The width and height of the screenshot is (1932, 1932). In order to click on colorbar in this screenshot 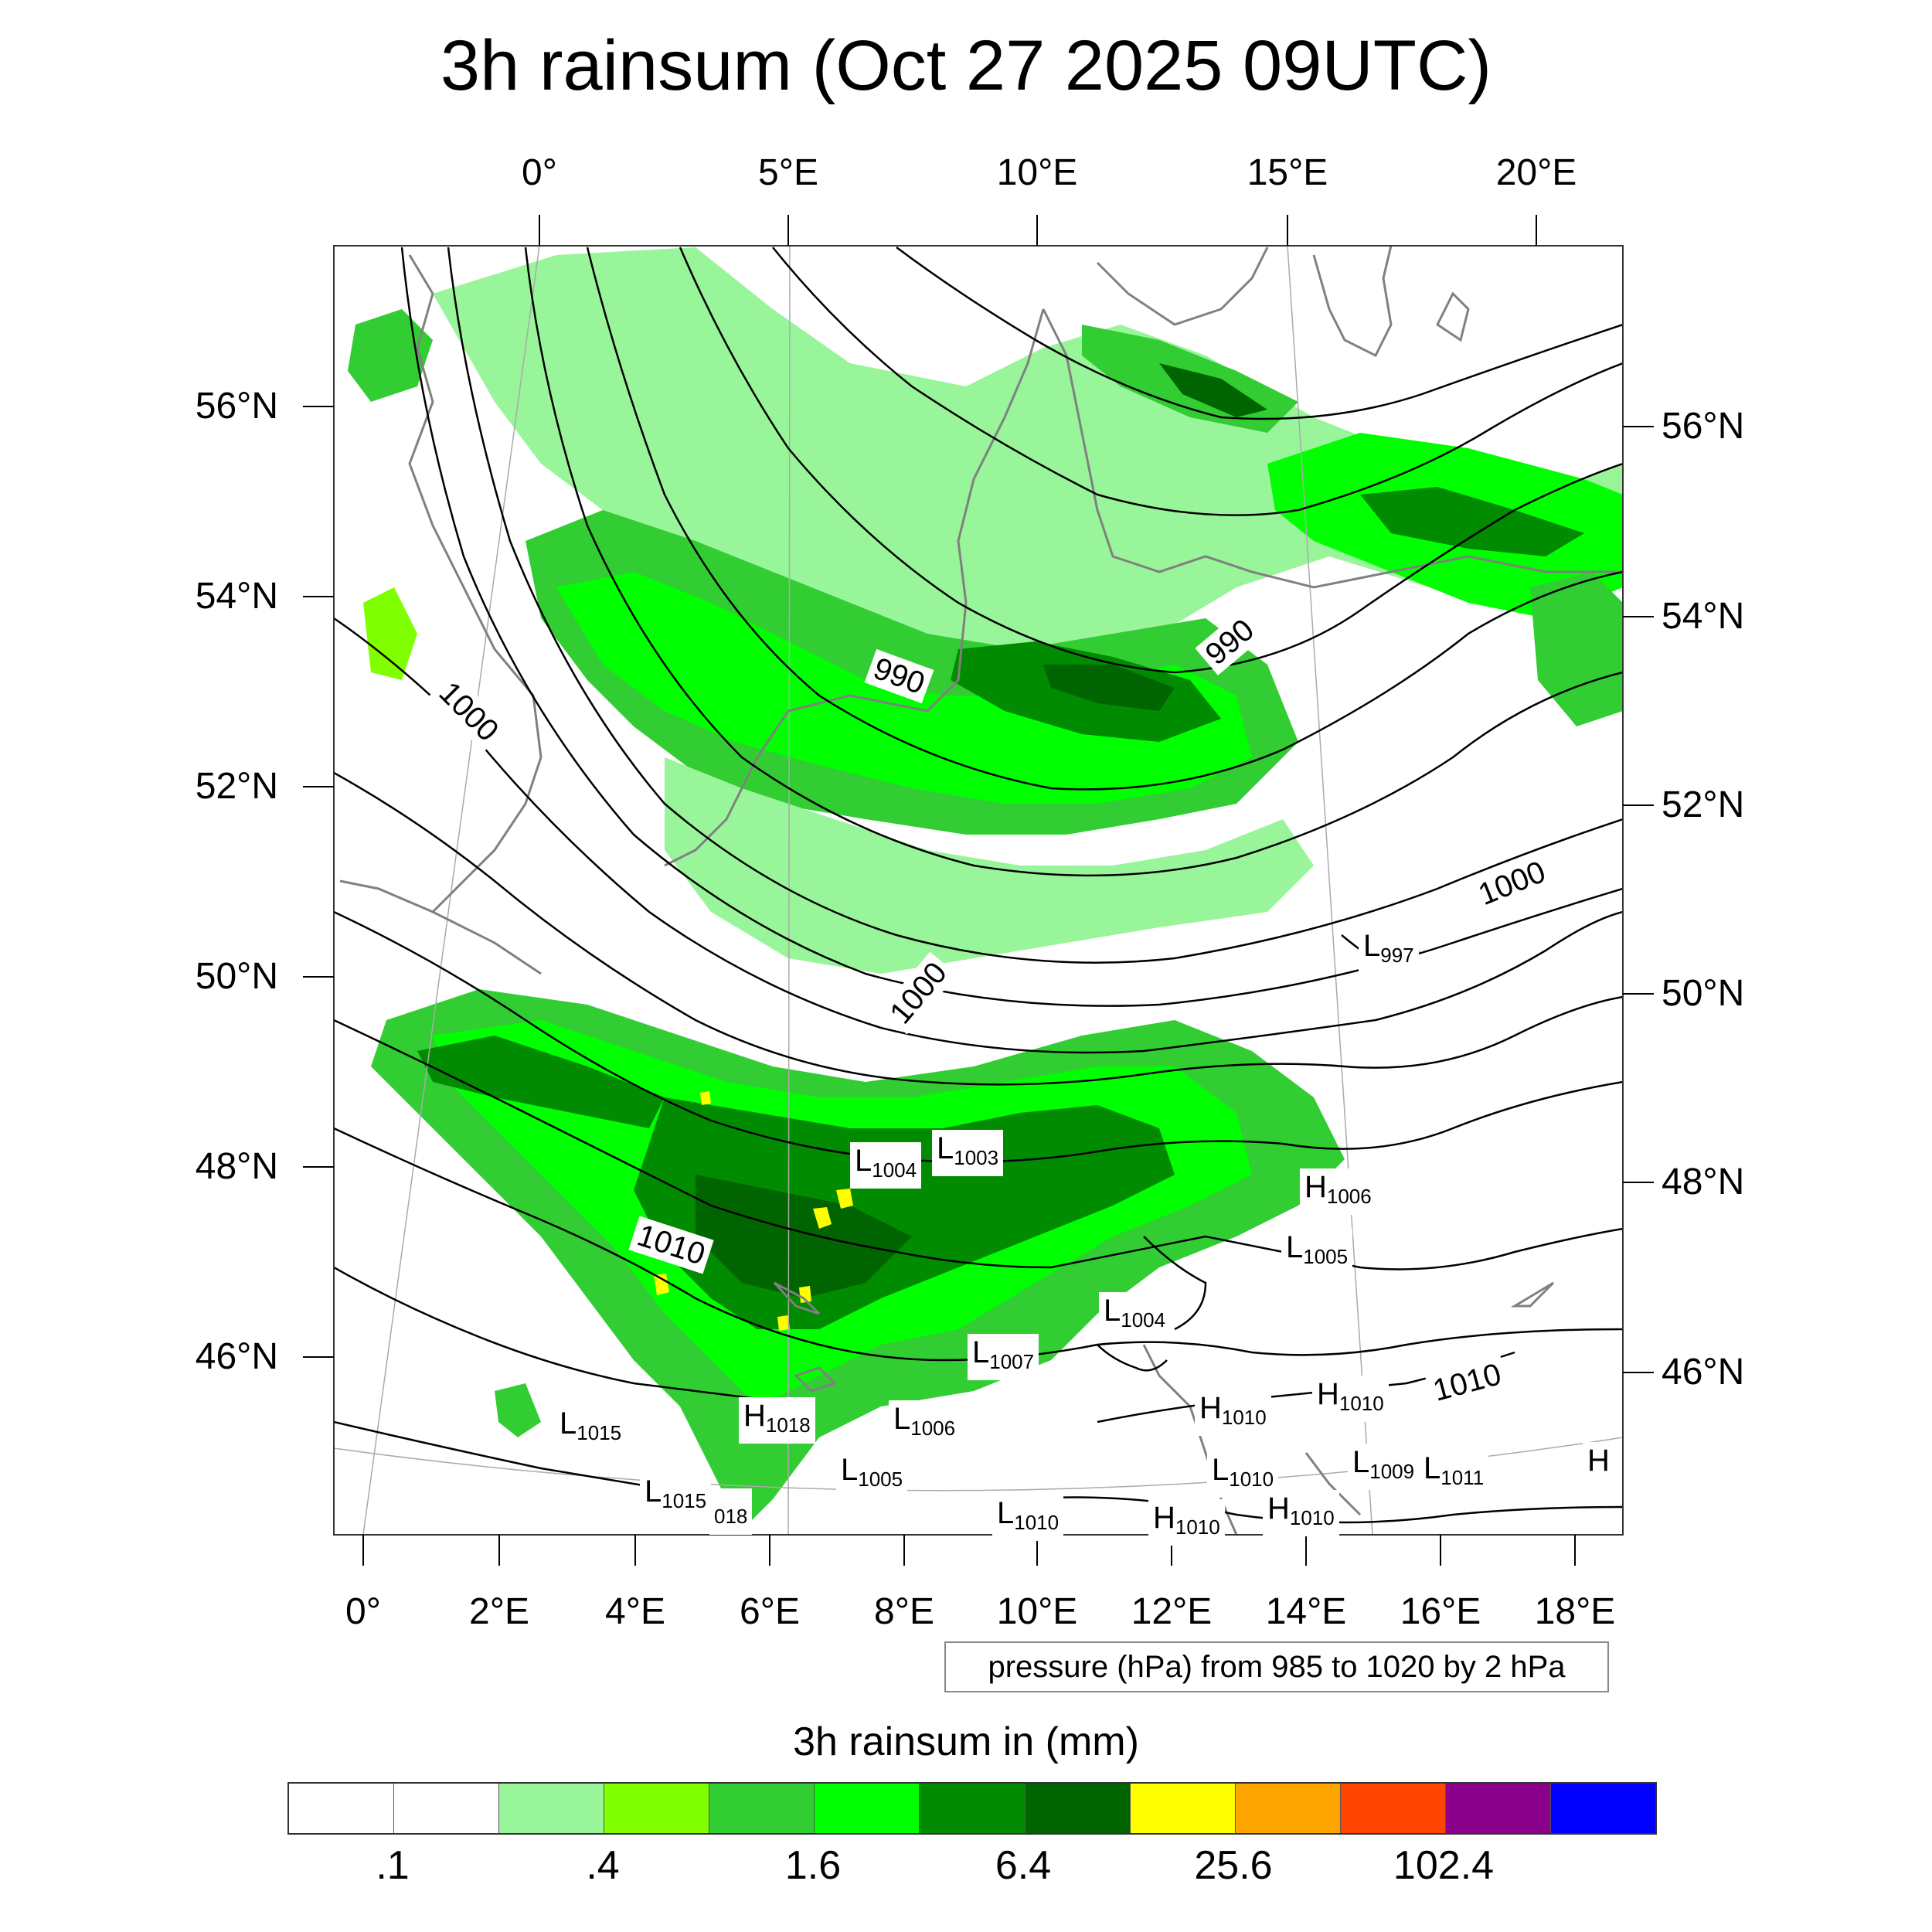, I will do `click(972, 1809)`.